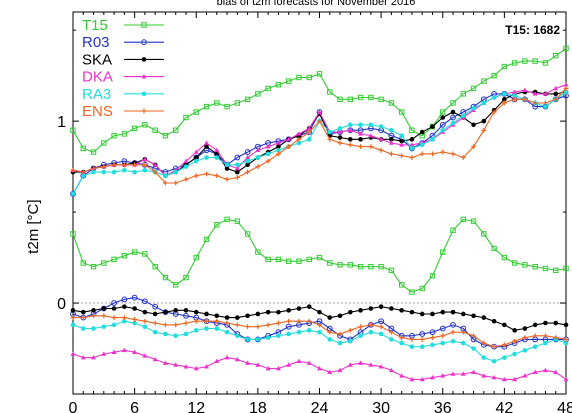  Describe the element at coordinates (134, 406) in the screenshot. I see `x-tick-label: 6` at that location.